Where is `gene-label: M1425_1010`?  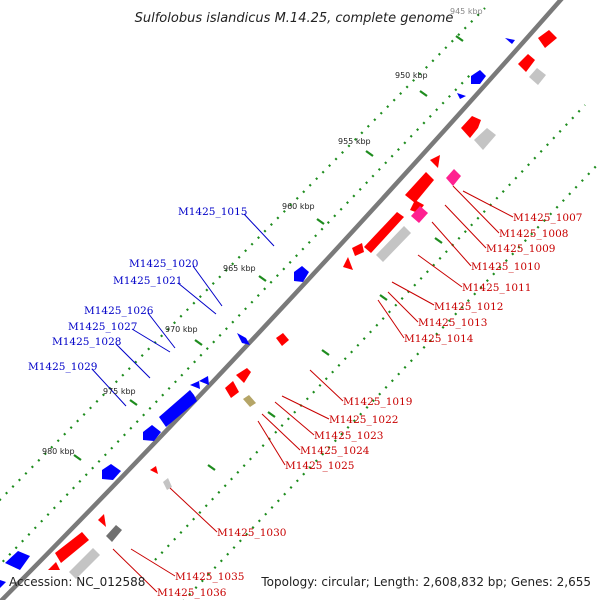 gene-label: M1425_1010 is located at coordinates (505, 267).